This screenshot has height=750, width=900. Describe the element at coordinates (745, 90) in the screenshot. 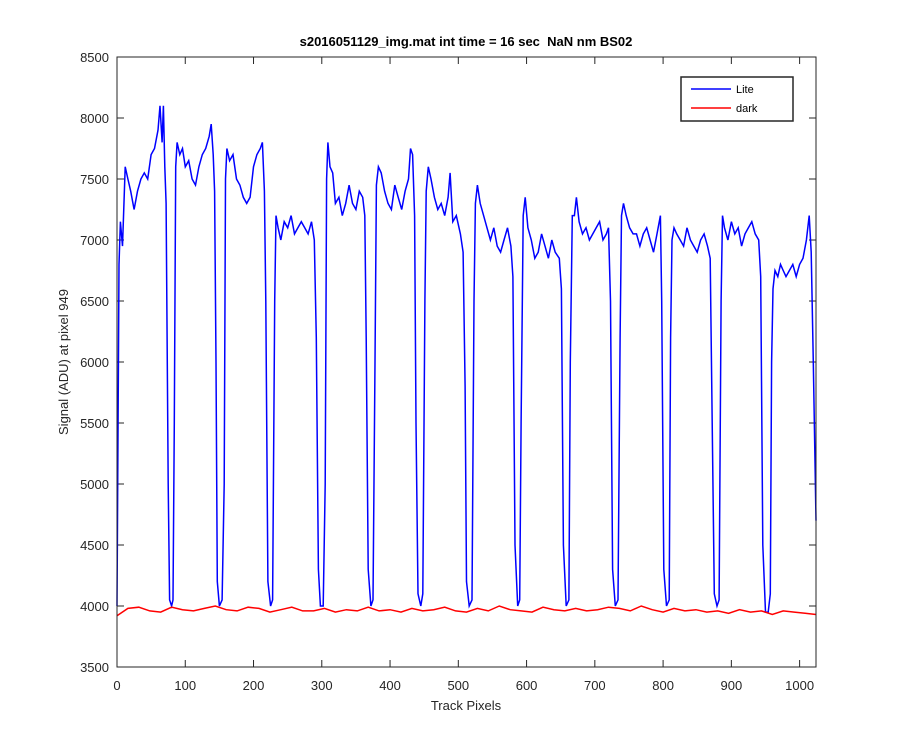

I see `legend-label: Lite` at that location.